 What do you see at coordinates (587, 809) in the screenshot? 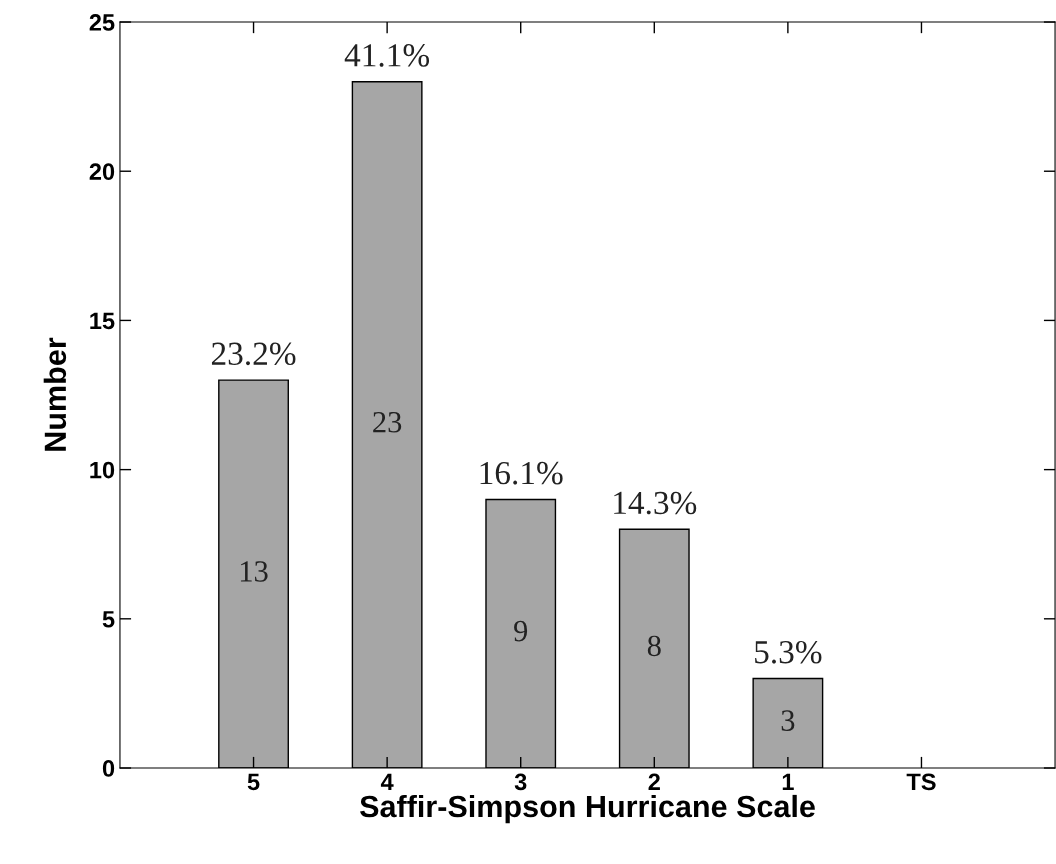
I see `x-axis-title: Saffir-Simpson Hurricane Scale` at bounding box center [587, 809].